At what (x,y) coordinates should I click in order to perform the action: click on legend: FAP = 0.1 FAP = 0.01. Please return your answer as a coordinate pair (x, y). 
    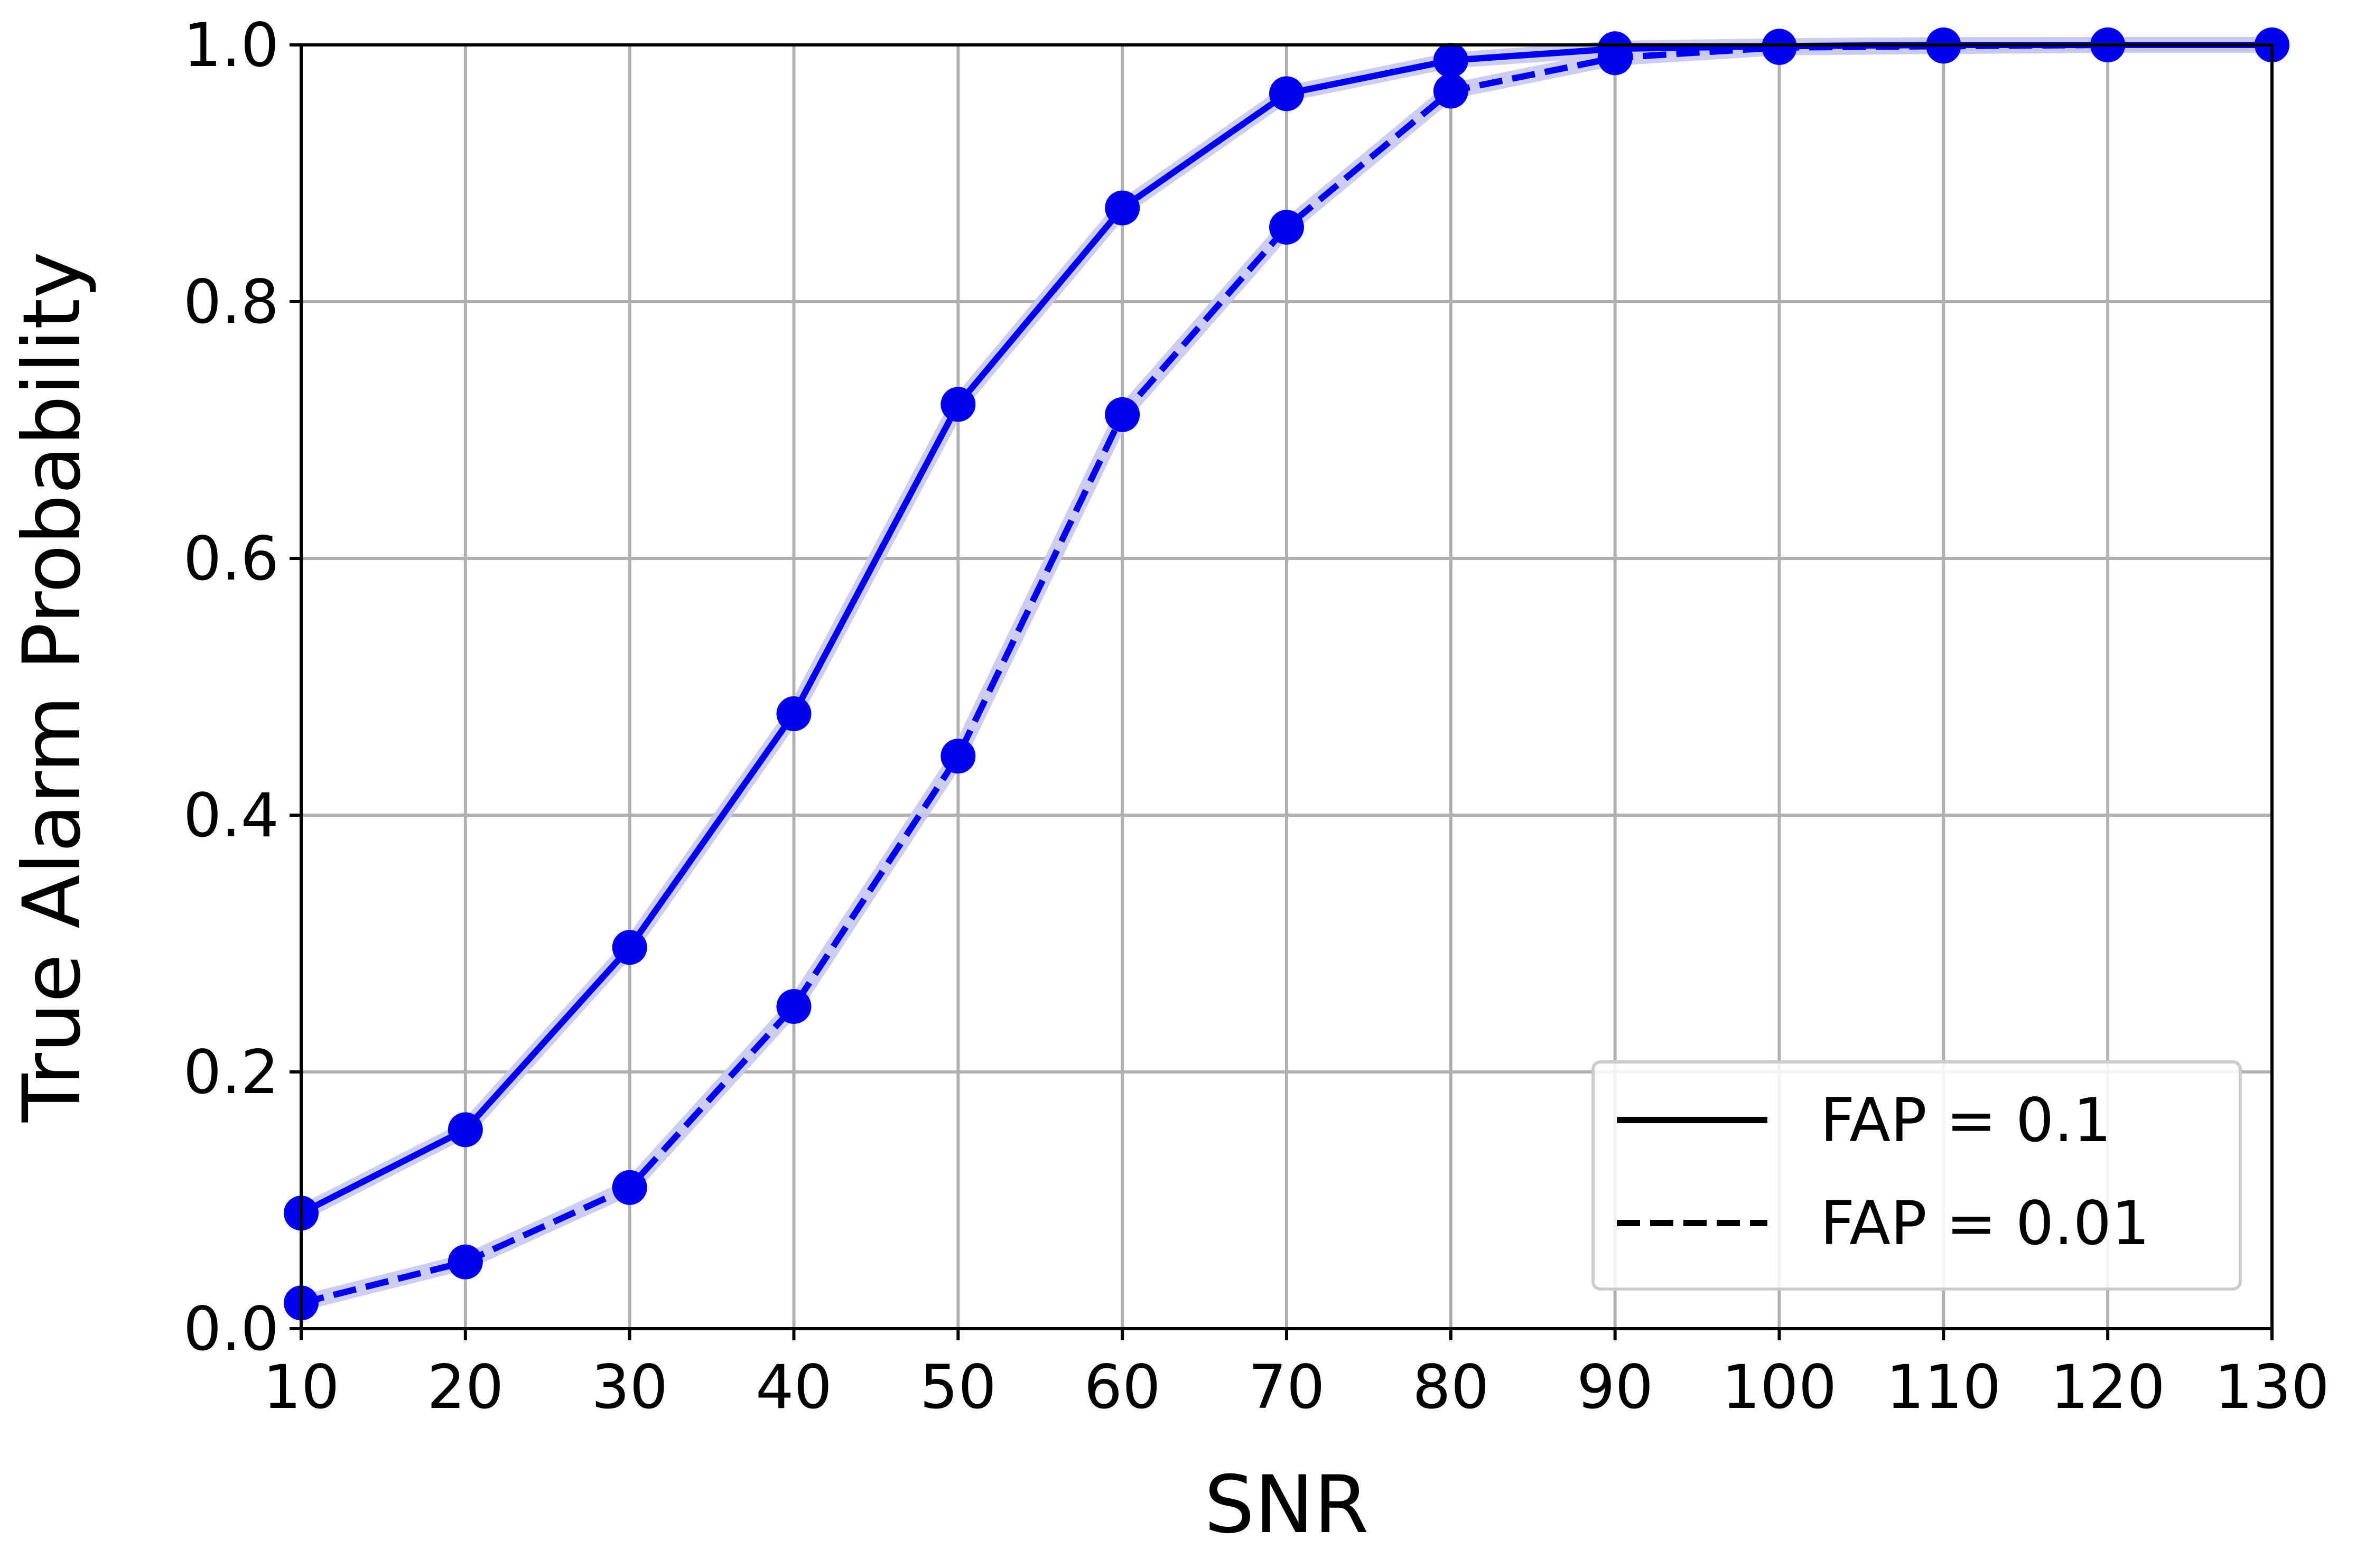
    Looking at the image, I should click on (1917, 1175).